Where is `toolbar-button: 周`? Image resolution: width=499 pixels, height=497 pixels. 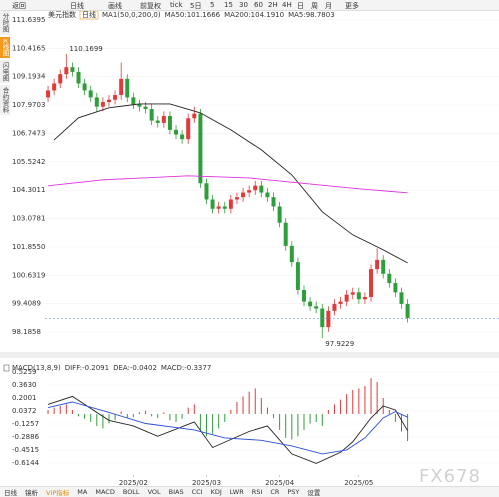
toolbar-button: 周 is located at coordinates (314, 6).